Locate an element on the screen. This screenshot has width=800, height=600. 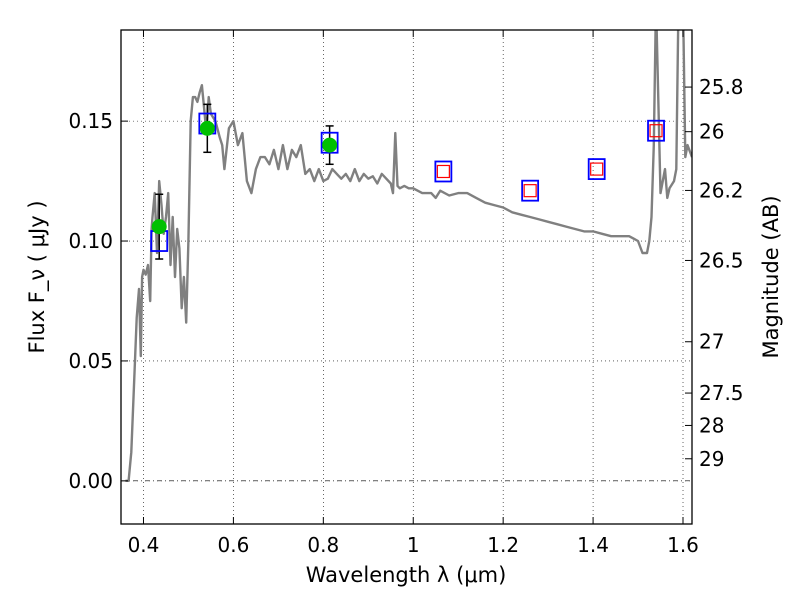
right-tick-label: 26 is located at coordinates (711, 132).